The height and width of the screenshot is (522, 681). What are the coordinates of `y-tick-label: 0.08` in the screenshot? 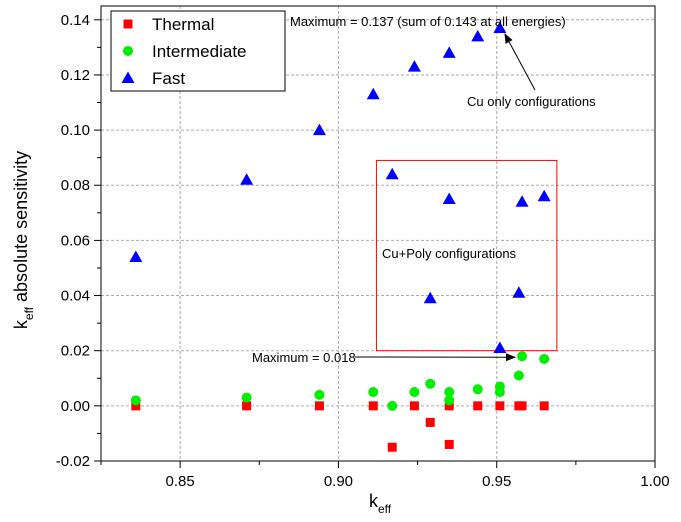 It's located at (75, 185).